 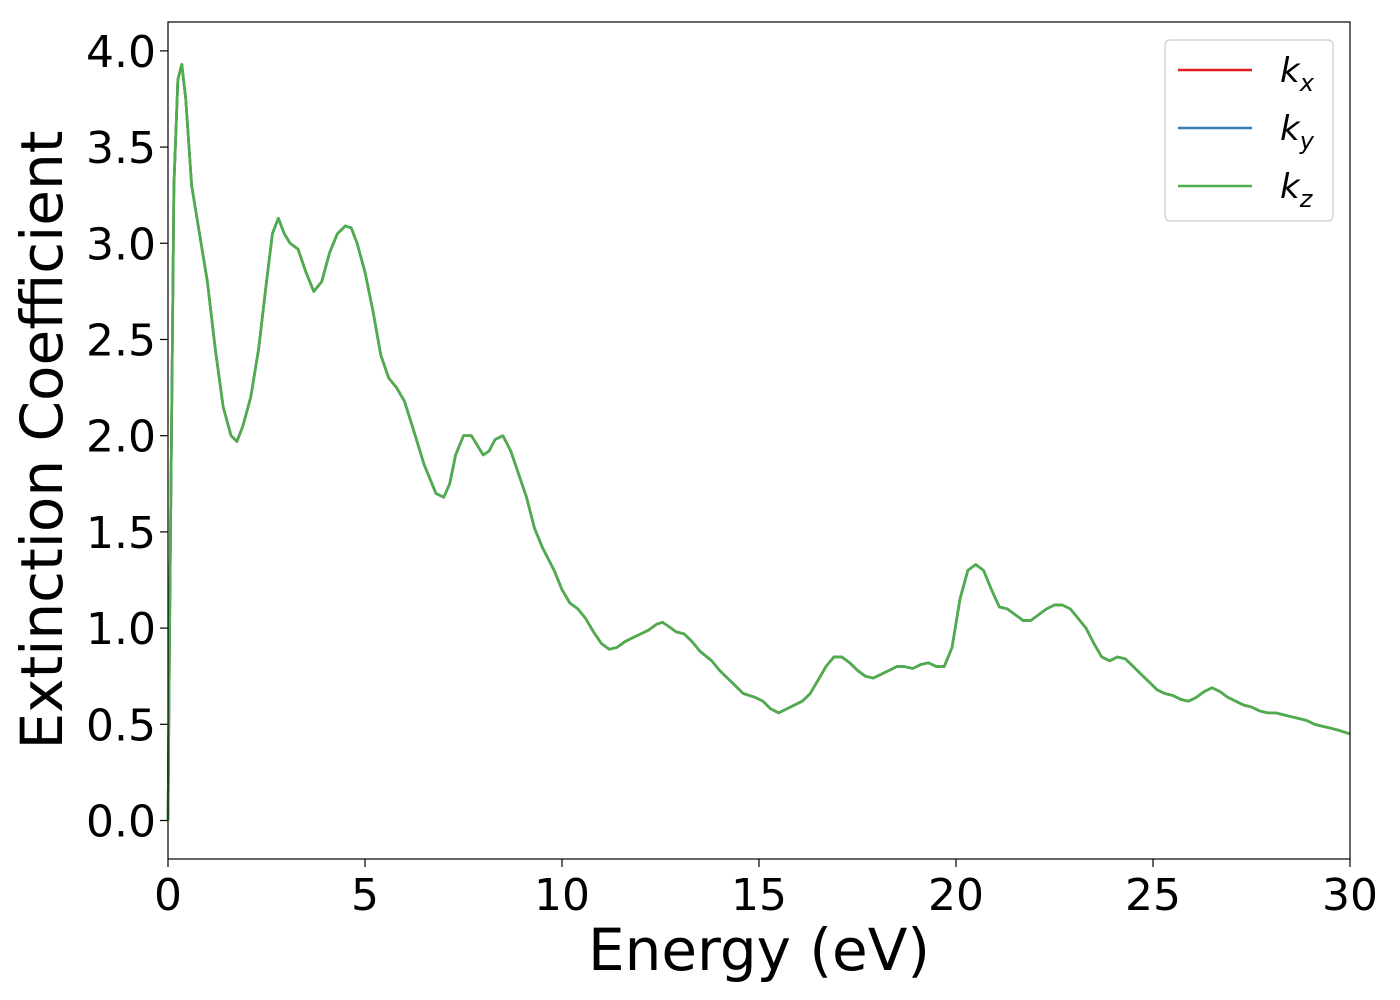 I want to click on x-tick-label: 30, so click(x=1350, y=895).